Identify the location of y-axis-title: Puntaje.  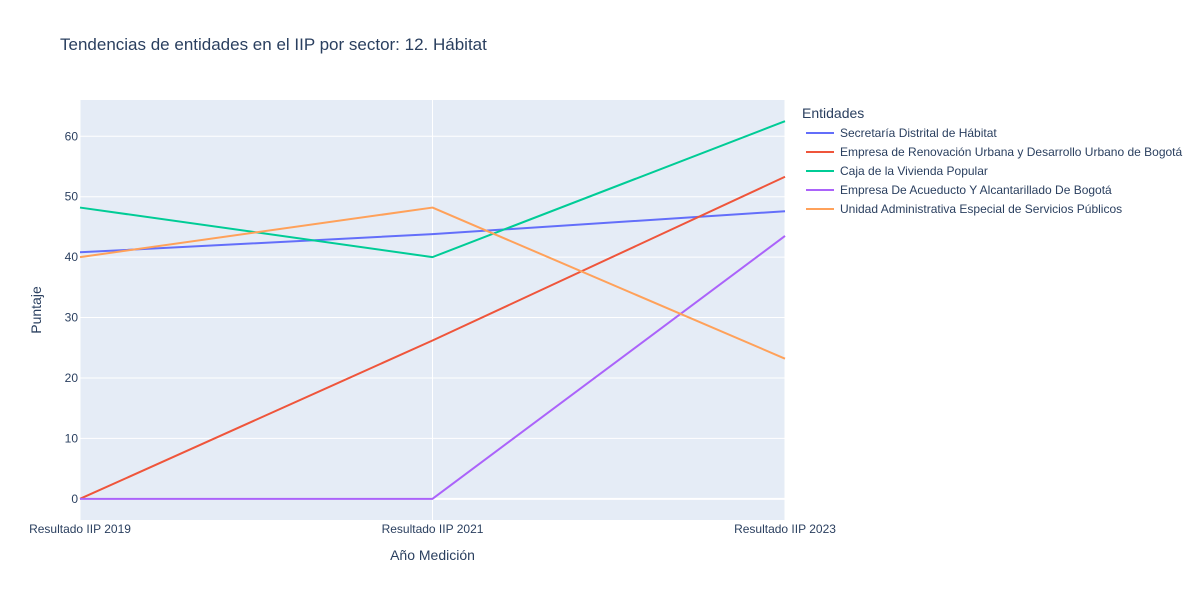
(36, 310).